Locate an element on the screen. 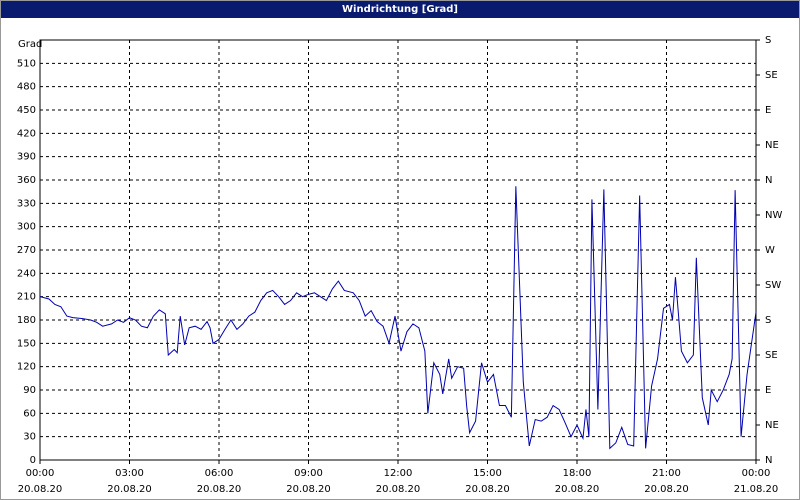 The height and width of the screenshot is (500, 800). y-tick-label: 120 is located at coordinates (26, 367).